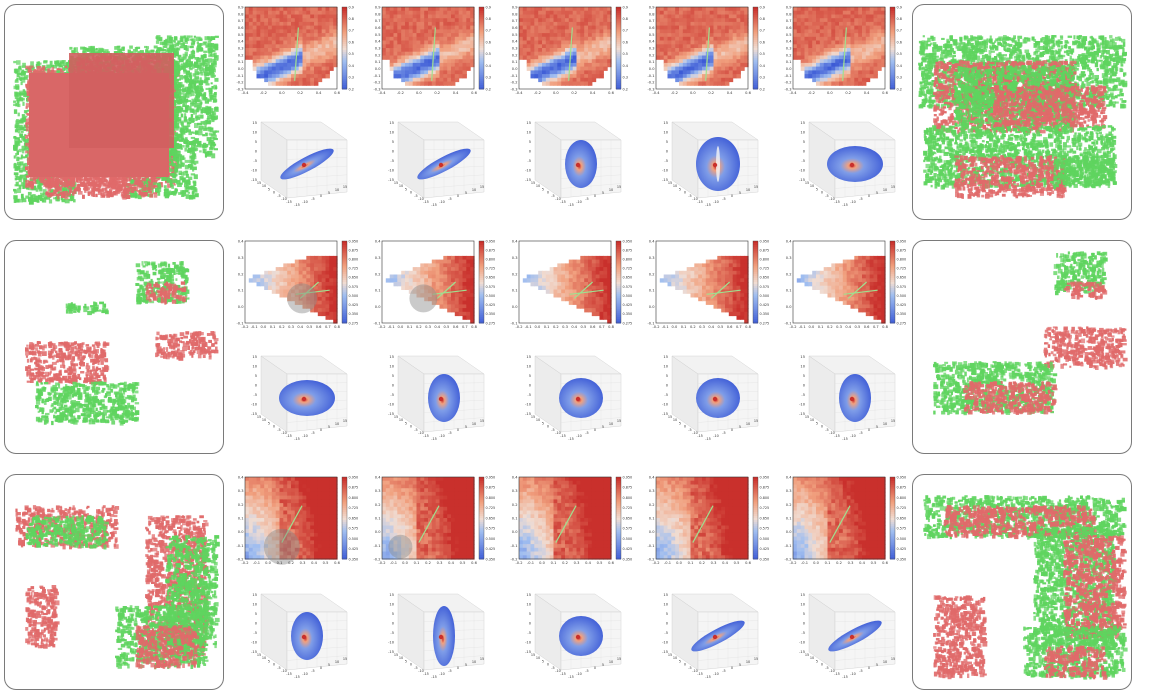  Describe the element at coordinates (902, 559) in the screenshot. I see `colorbar-tick-label: 0.350` at that location.